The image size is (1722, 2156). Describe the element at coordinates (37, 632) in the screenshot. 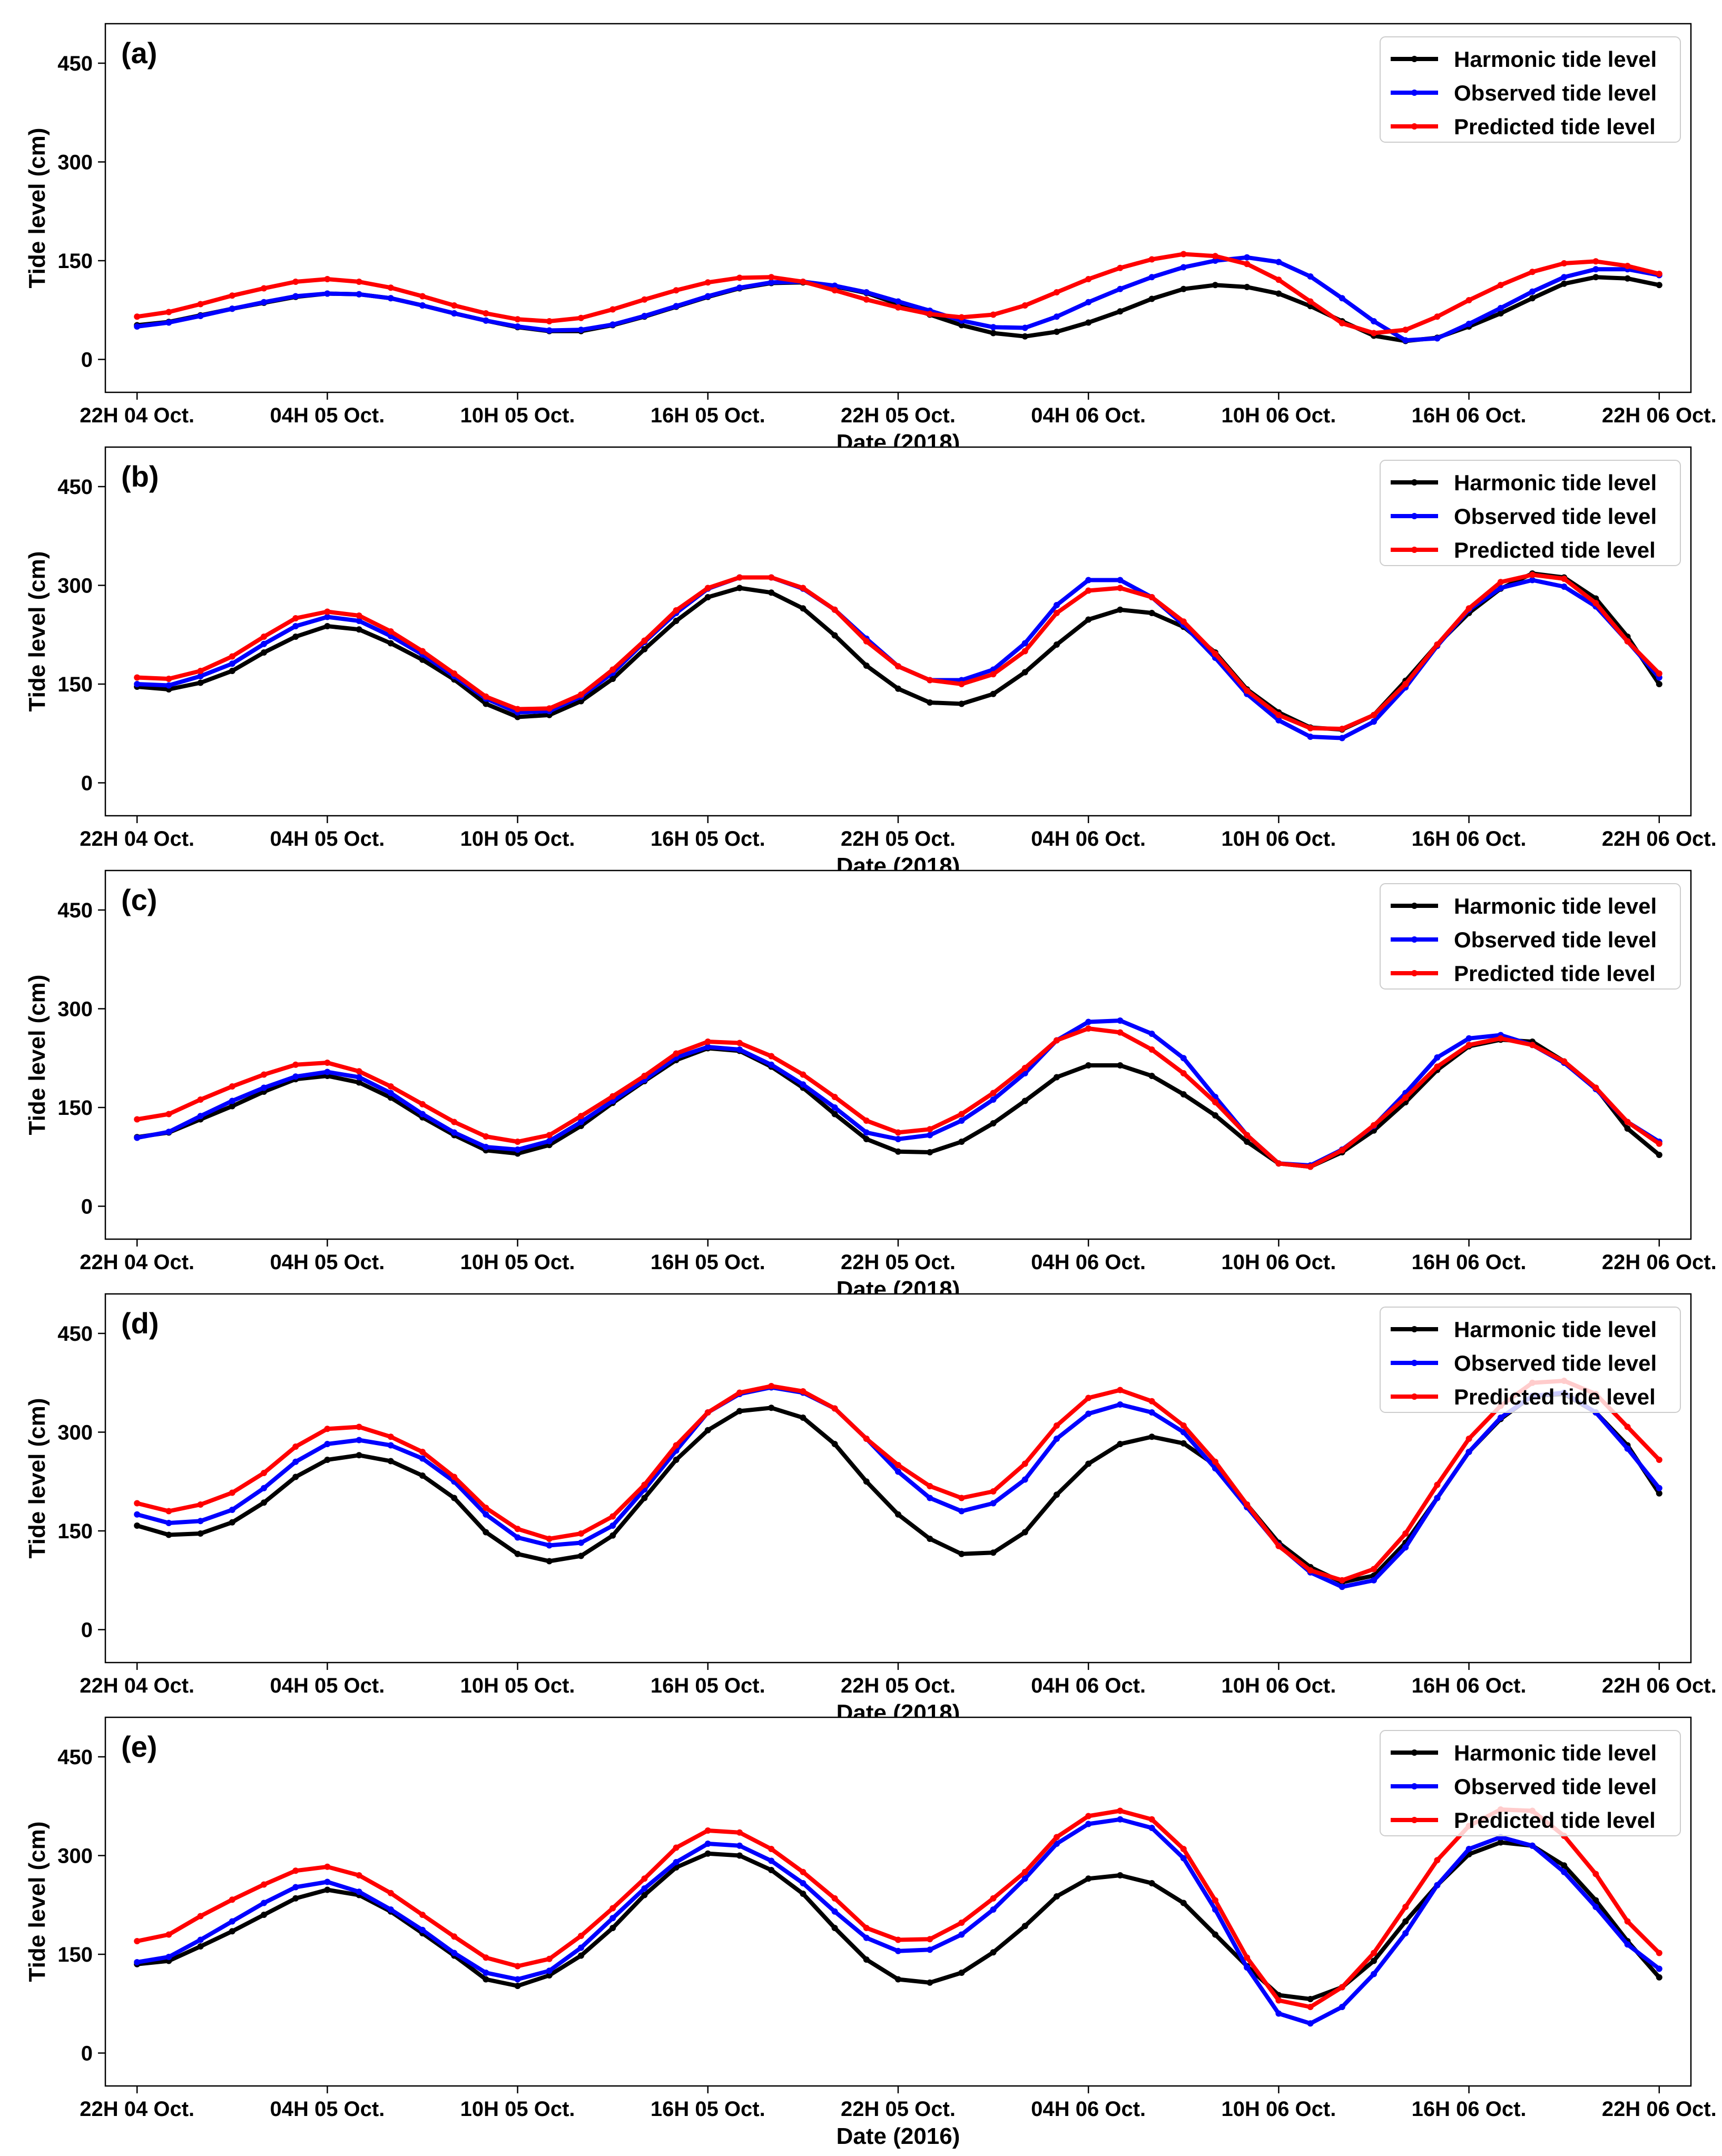

I see `y-axis-title: Tide level (cm)` at that location.